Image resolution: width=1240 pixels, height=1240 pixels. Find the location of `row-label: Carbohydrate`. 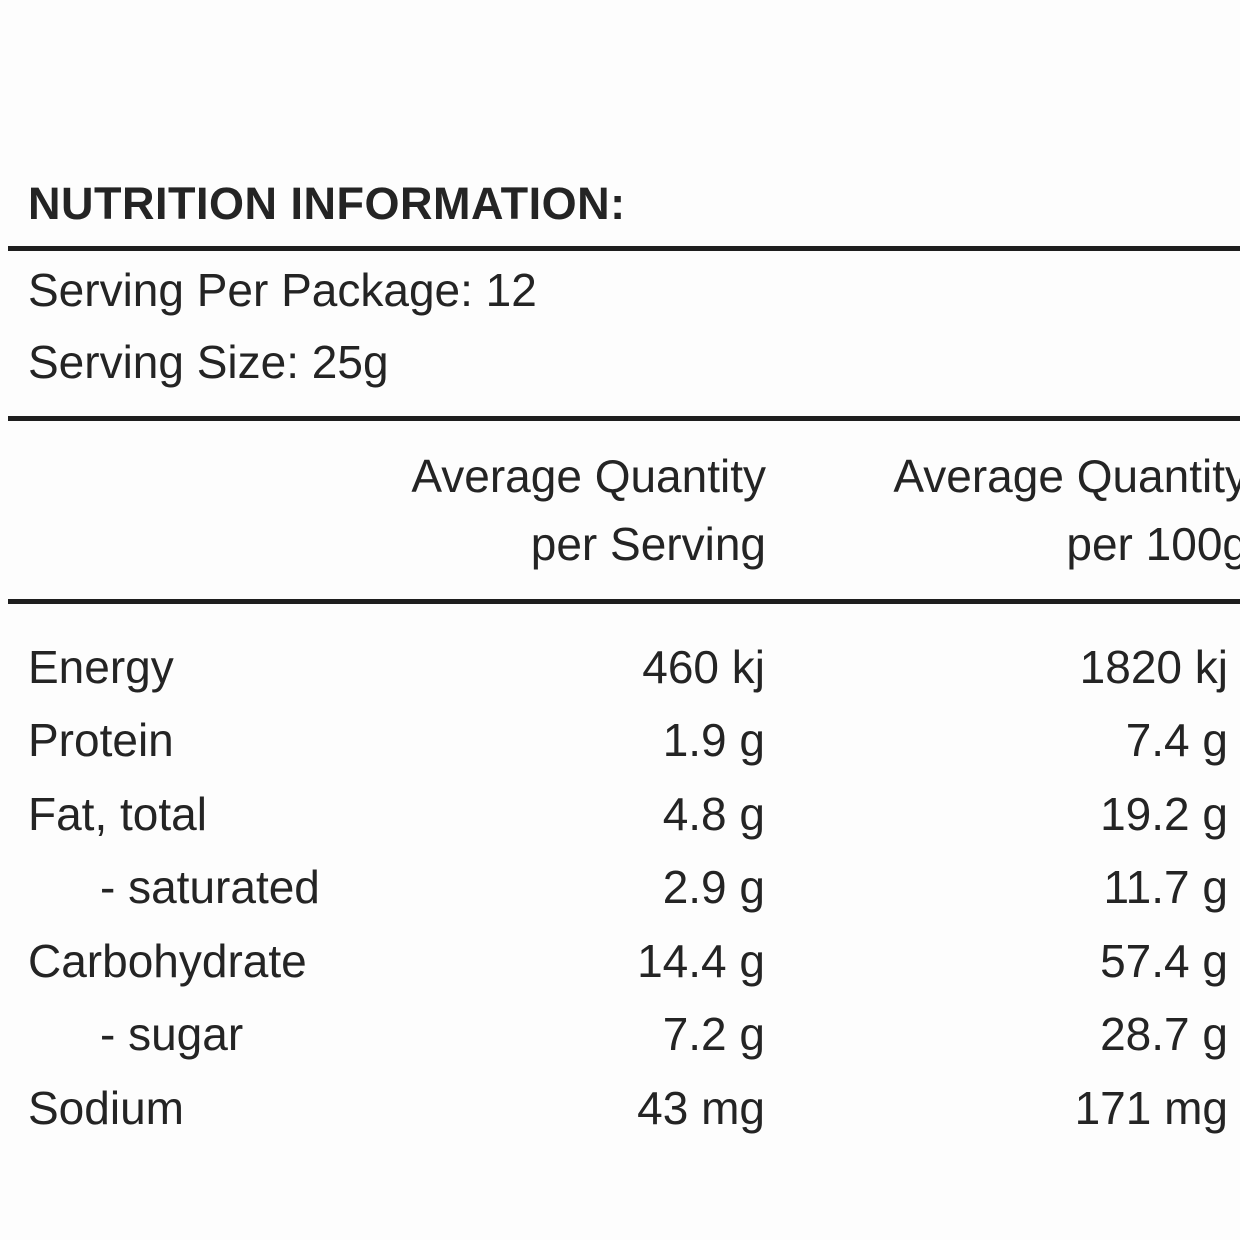

row-label: Carbohydrate is located at coordinates (167, 960).